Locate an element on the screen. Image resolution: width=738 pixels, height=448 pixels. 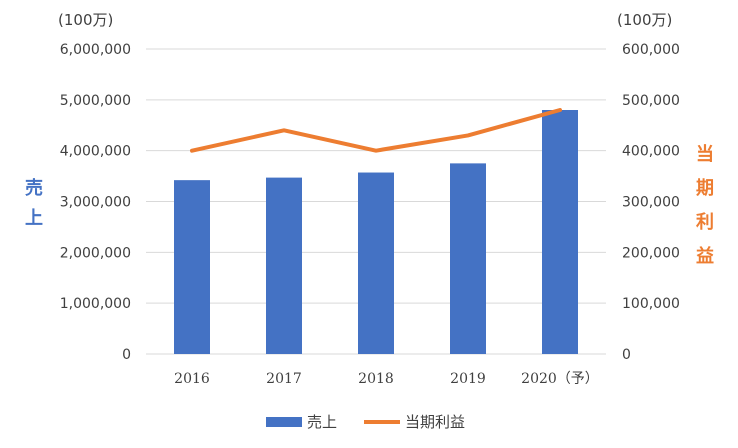
right-tick-label: 600,000 is located at coordinates (651, 50).